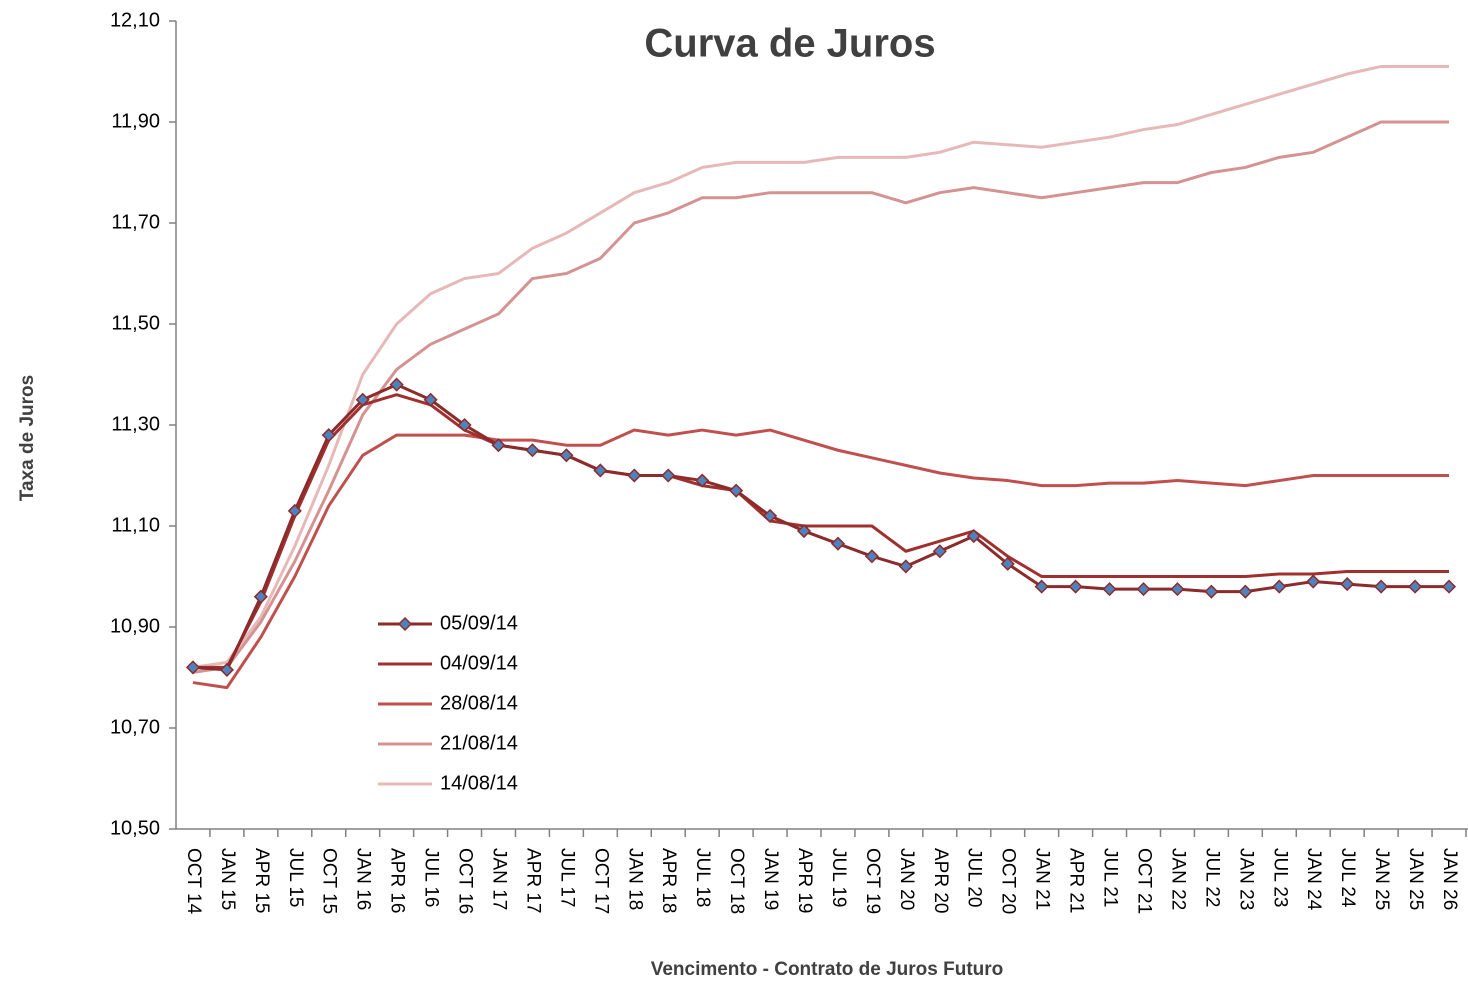 The width and height of the screenshot is (1468, 981). Describe the element at coordinates (600, 881) in the screenshot. I see `x-tick-label: OCT 17` at that location.